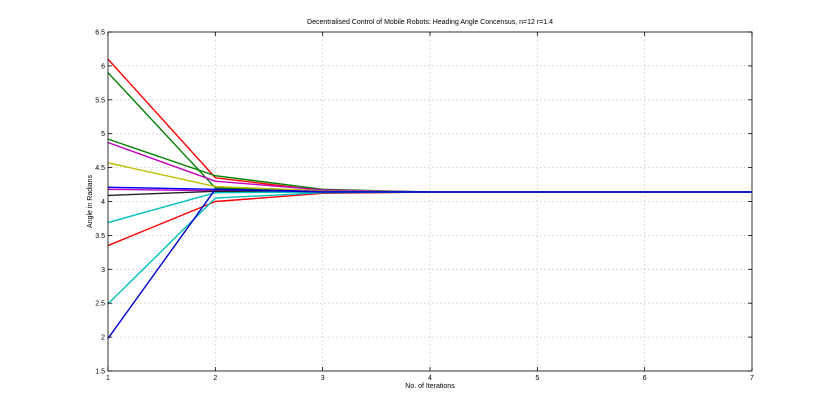 Image resolution: width=830 pixels, height=417 pixels. Describe the element at coordinates (100, 33) in the screenshot. I see `y-tick-label: 6.5` at that location.